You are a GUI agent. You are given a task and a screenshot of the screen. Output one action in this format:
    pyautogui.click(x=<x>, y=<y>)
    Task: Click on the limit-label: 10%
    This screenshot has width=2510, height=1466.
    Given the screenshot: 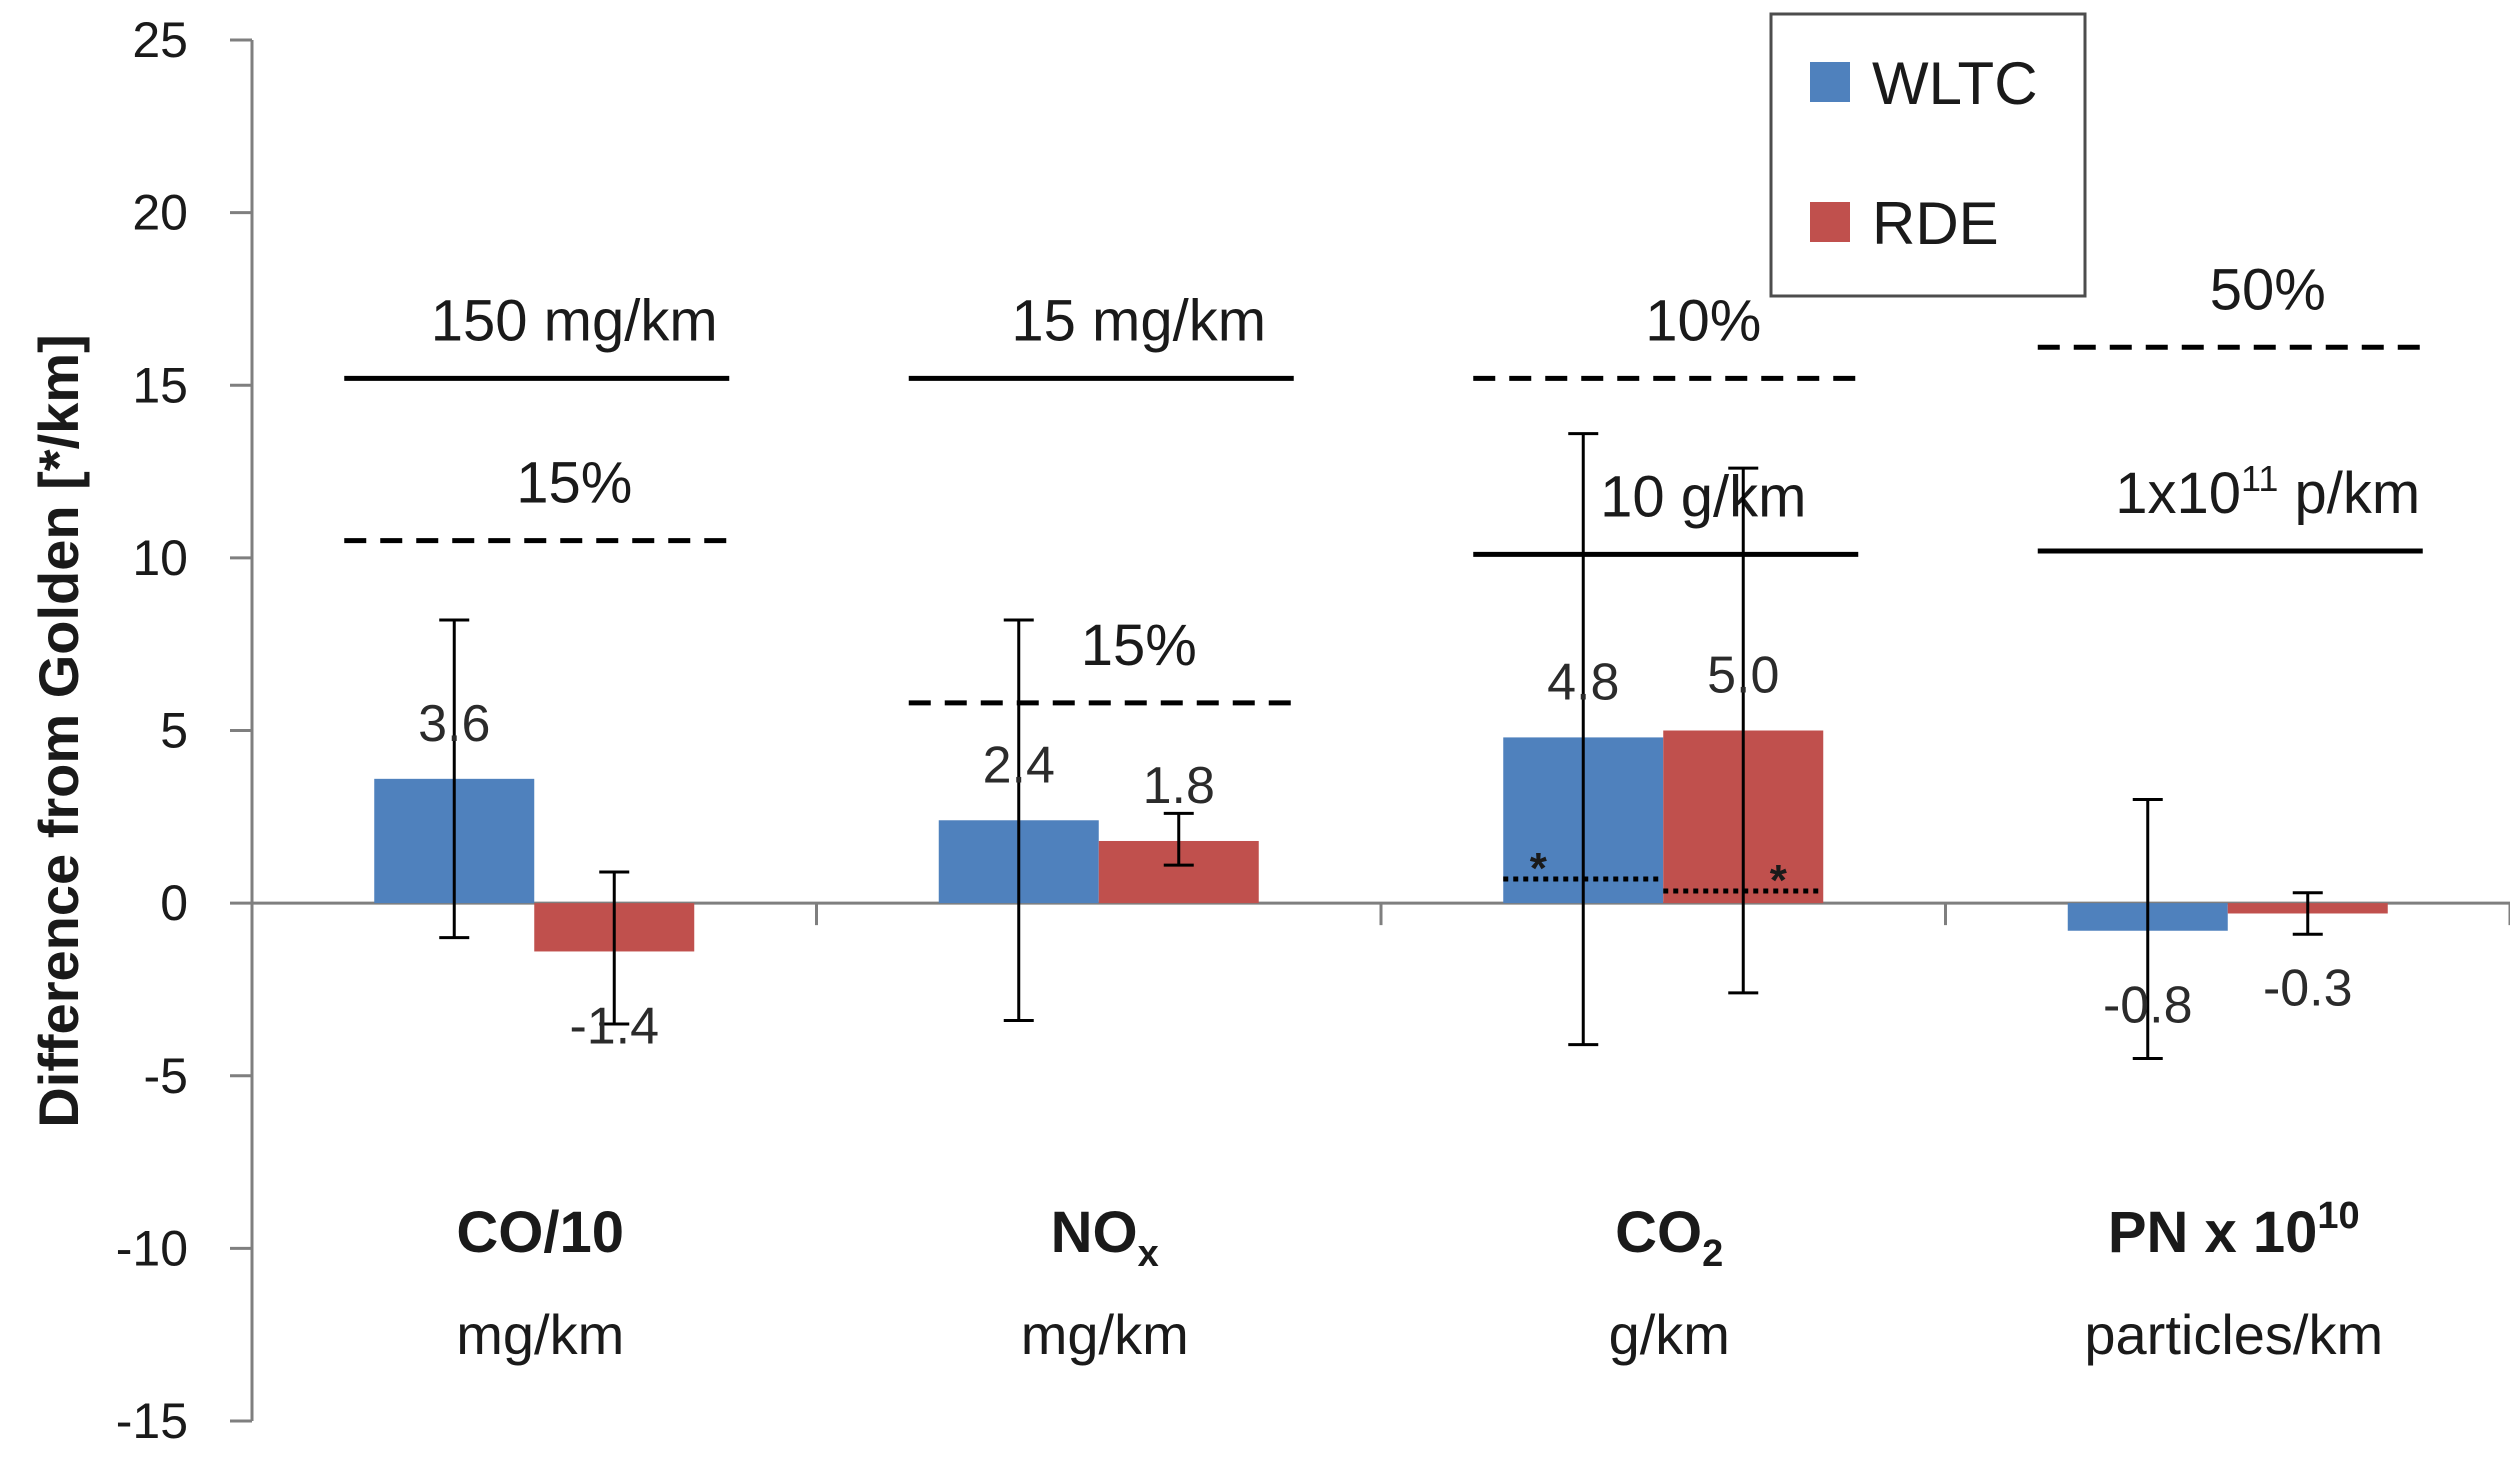 What is the action you would take?
    pyautogui.click(x=1703, y=320)
    